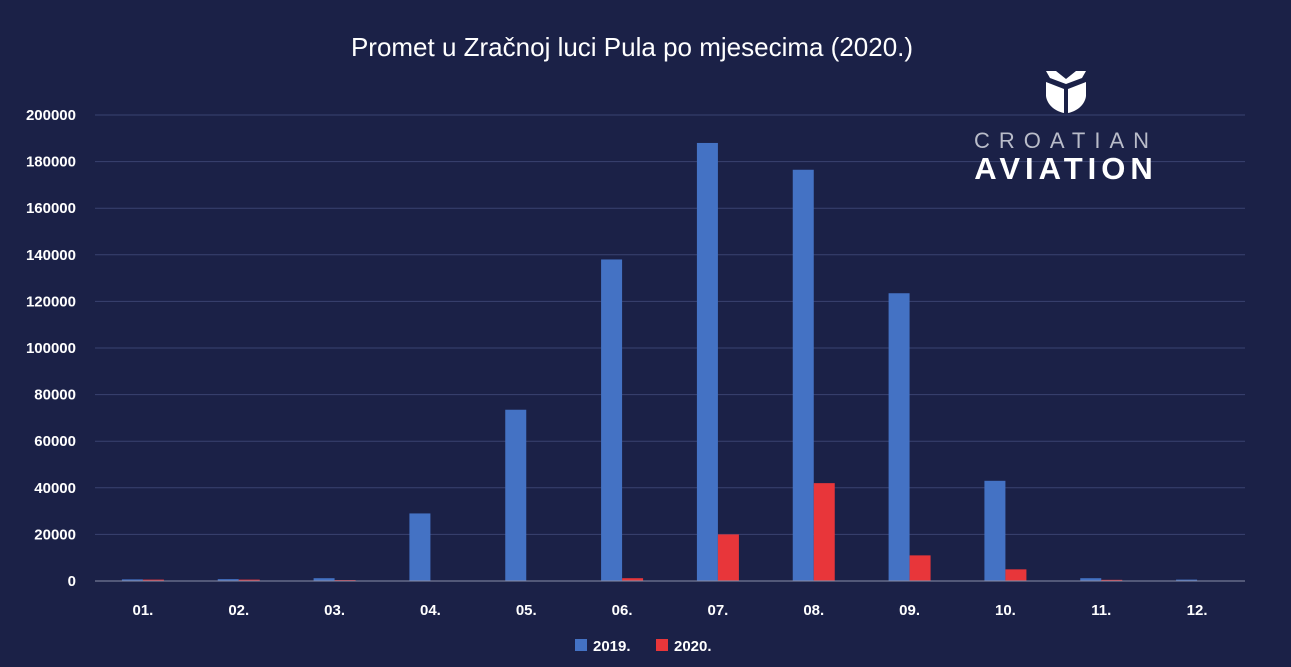 The width and height of the screenshot is (1291, 667). What do you see at coordinates (1066, 140) in the screenshot?
I see `logo-line1: CROATIAN` at bounding box center [1066, 140].